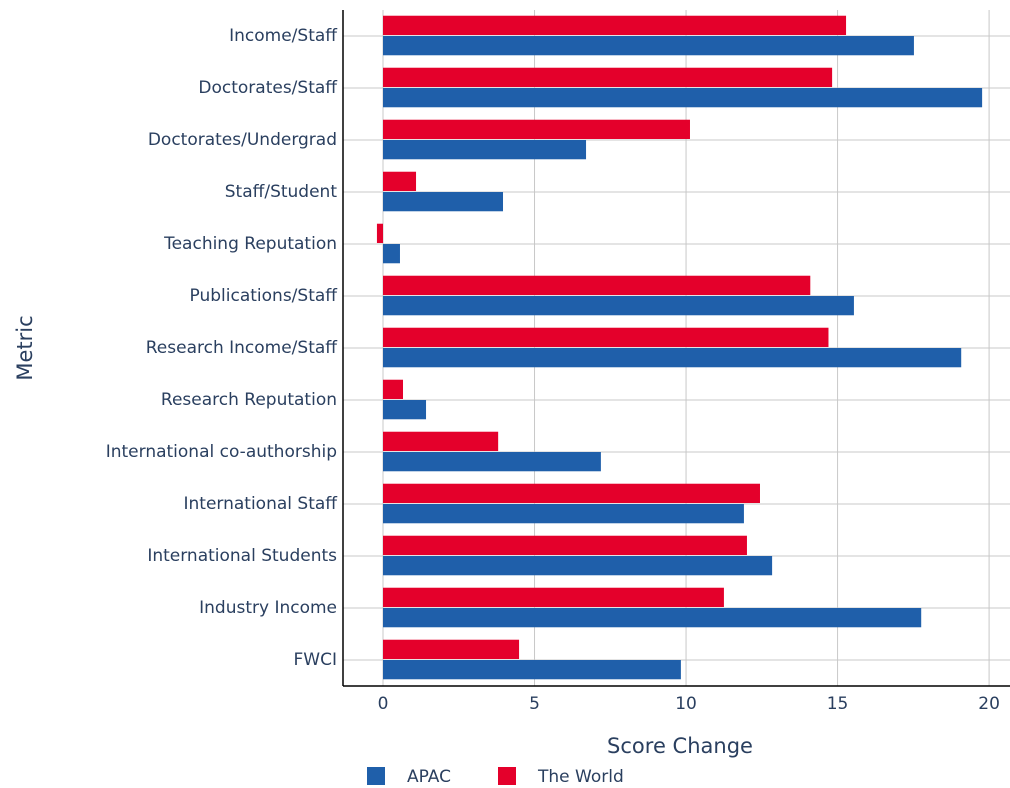 The width and height of the screenshot is (1010, 788). What do you see at coordinates (261, 504) in the screenshot?
I see `y-tick-label: International Staff` at bounding box center [261, 504].